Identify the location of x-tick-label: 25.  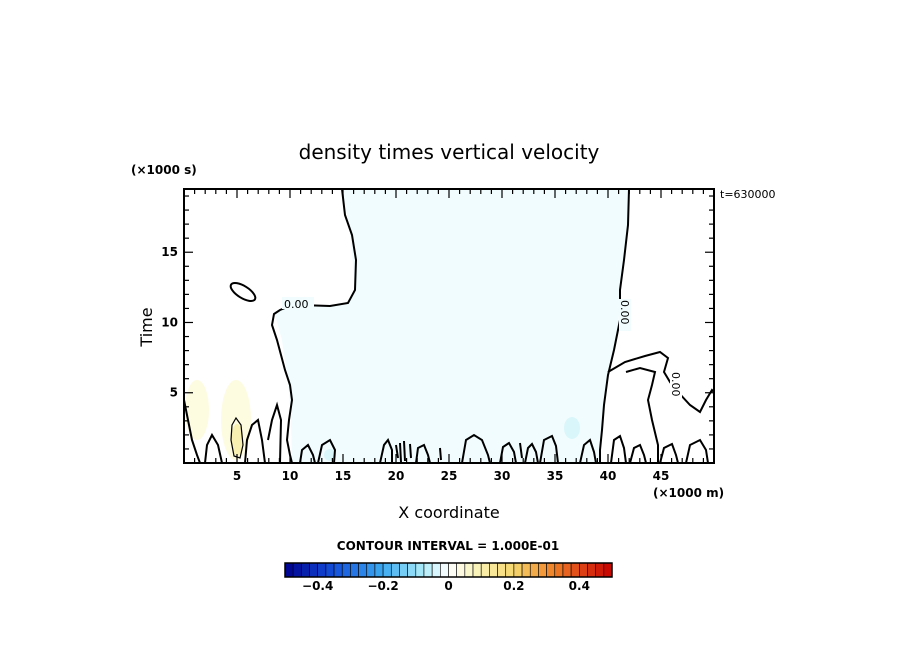
(449, 476).